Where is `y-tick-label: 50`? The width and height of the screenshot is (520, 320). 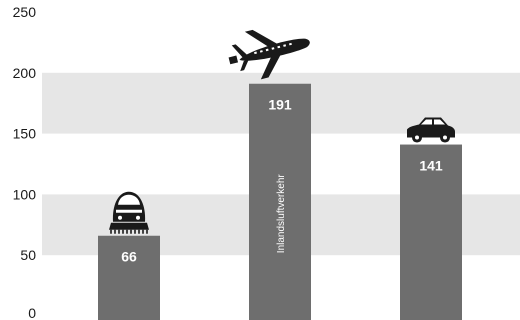 y-tick-label: 50 is located at coordinates (28, 255).